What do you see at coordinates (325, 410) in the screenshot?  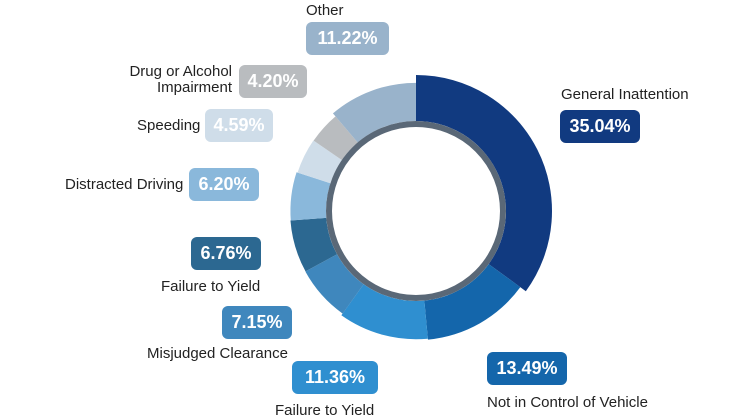 I see `slice-label-failure-to-yield-large: Failure to Yield` at bounding box center [325, 410].